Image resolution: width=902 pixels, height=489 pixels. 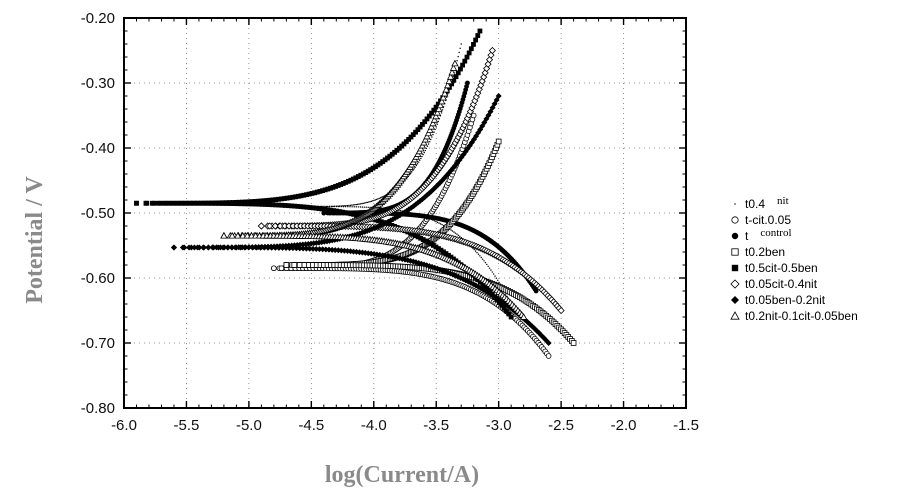 I want to click on x-tick-label: -5.0, so click(x=249, y=425).